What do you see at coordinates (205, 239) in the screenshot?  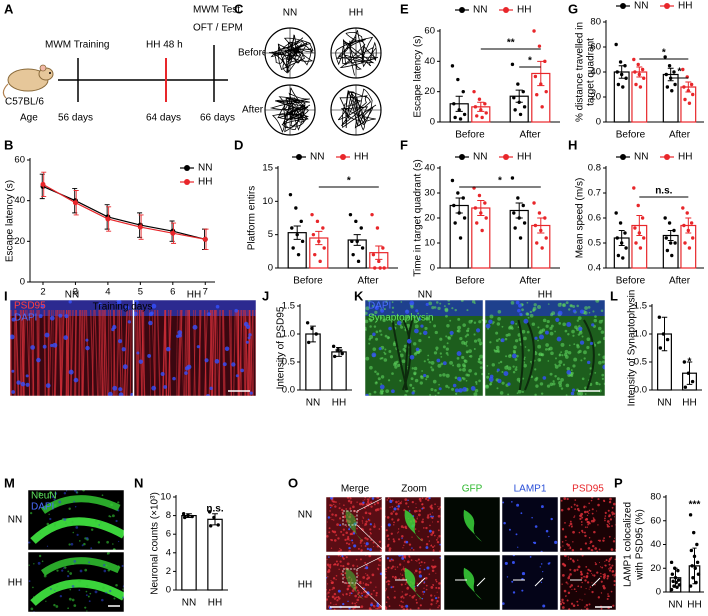 I see `point` at bounding box center [205, 239].